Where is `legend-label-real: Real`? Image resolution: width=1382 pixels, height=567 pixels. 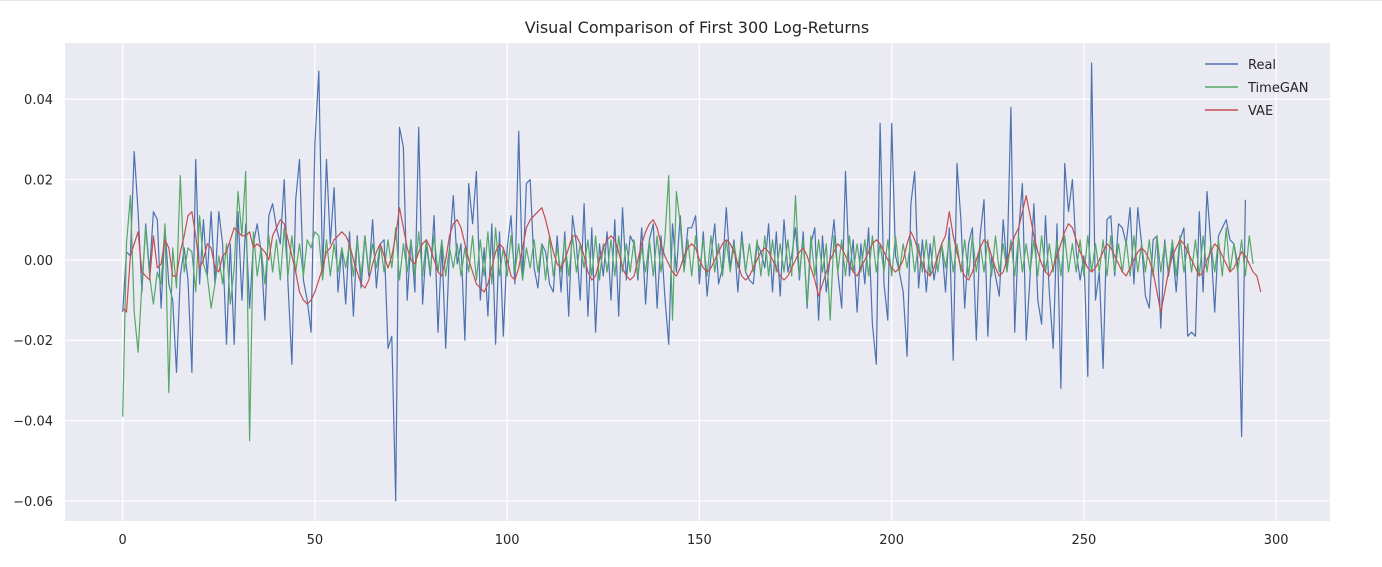
legend-label-real: Real is located at coordinates (1262, 65).